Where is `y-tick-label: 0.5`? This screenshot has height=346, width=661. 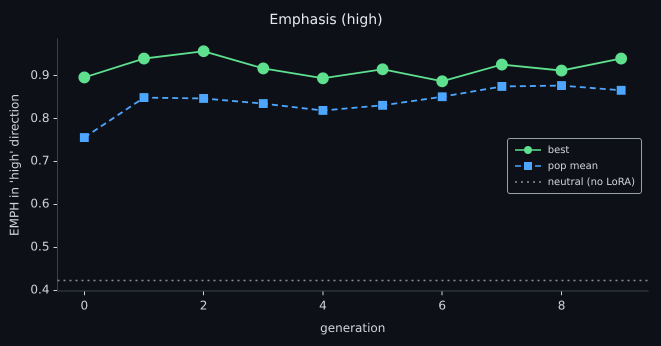 y-tick-label: 0.5 is located at coordinates (40, 247).